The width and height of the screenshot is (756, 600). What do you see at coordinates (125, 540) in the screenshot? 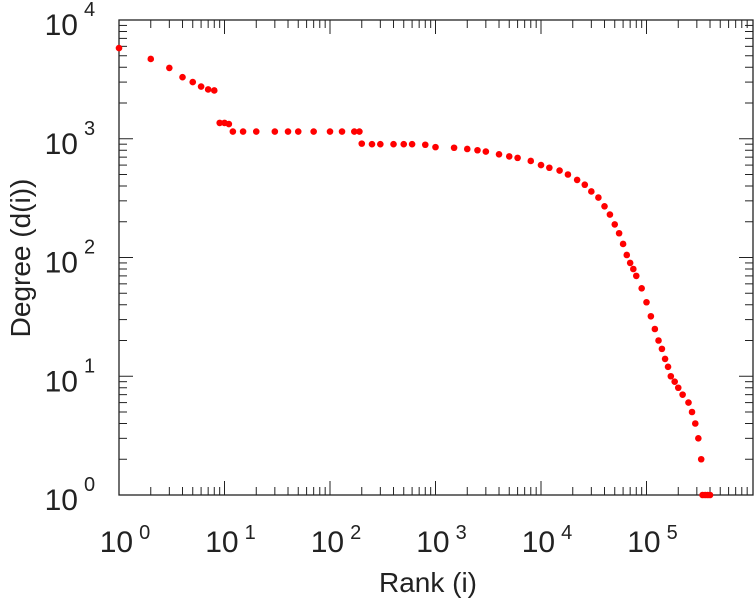
I see `x-tick-label: 10 0` at bounding box center [125, 540].